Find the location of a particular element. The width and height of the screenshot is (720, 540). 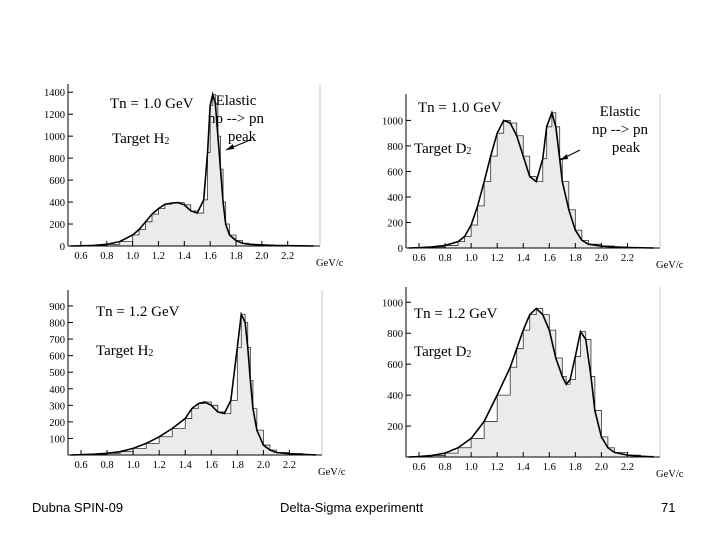

footer-experiment-label: Delta-Sigma experimentt is located at coordinates (352, 507).